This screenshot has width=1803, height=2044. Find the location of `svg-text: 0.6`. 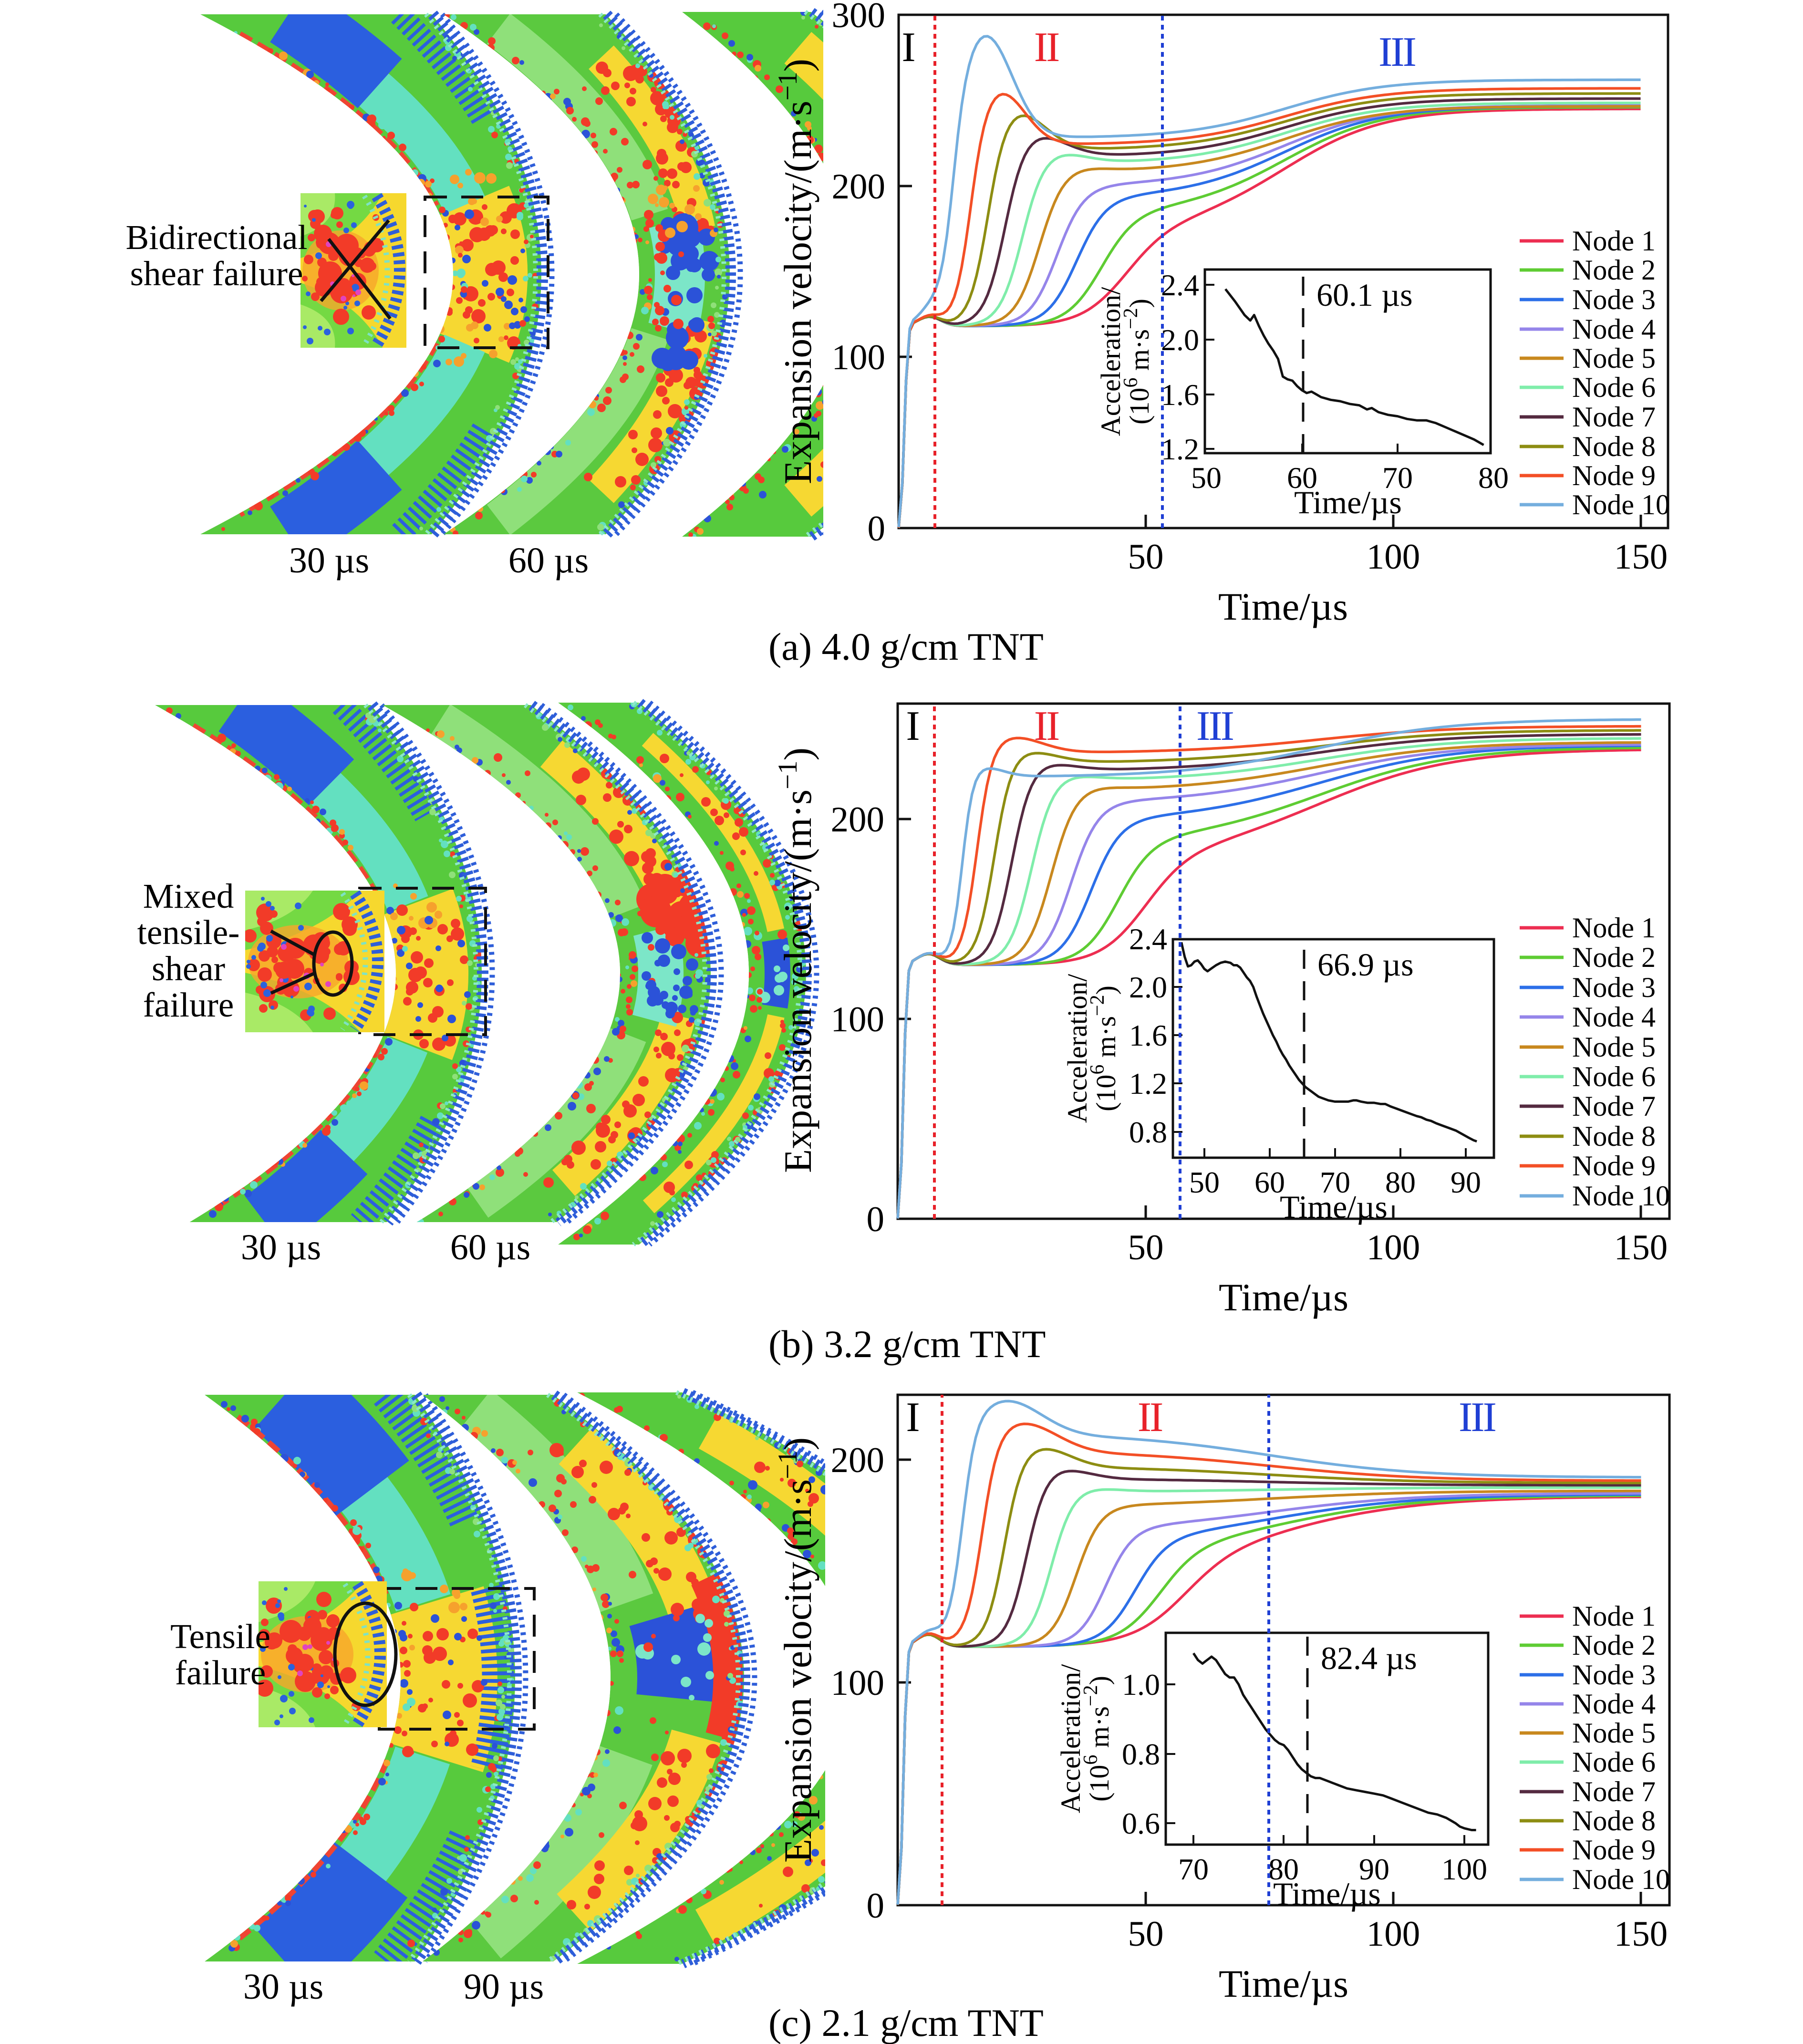

svg-text: 0.6 is located at coordinates (1141, 1823).